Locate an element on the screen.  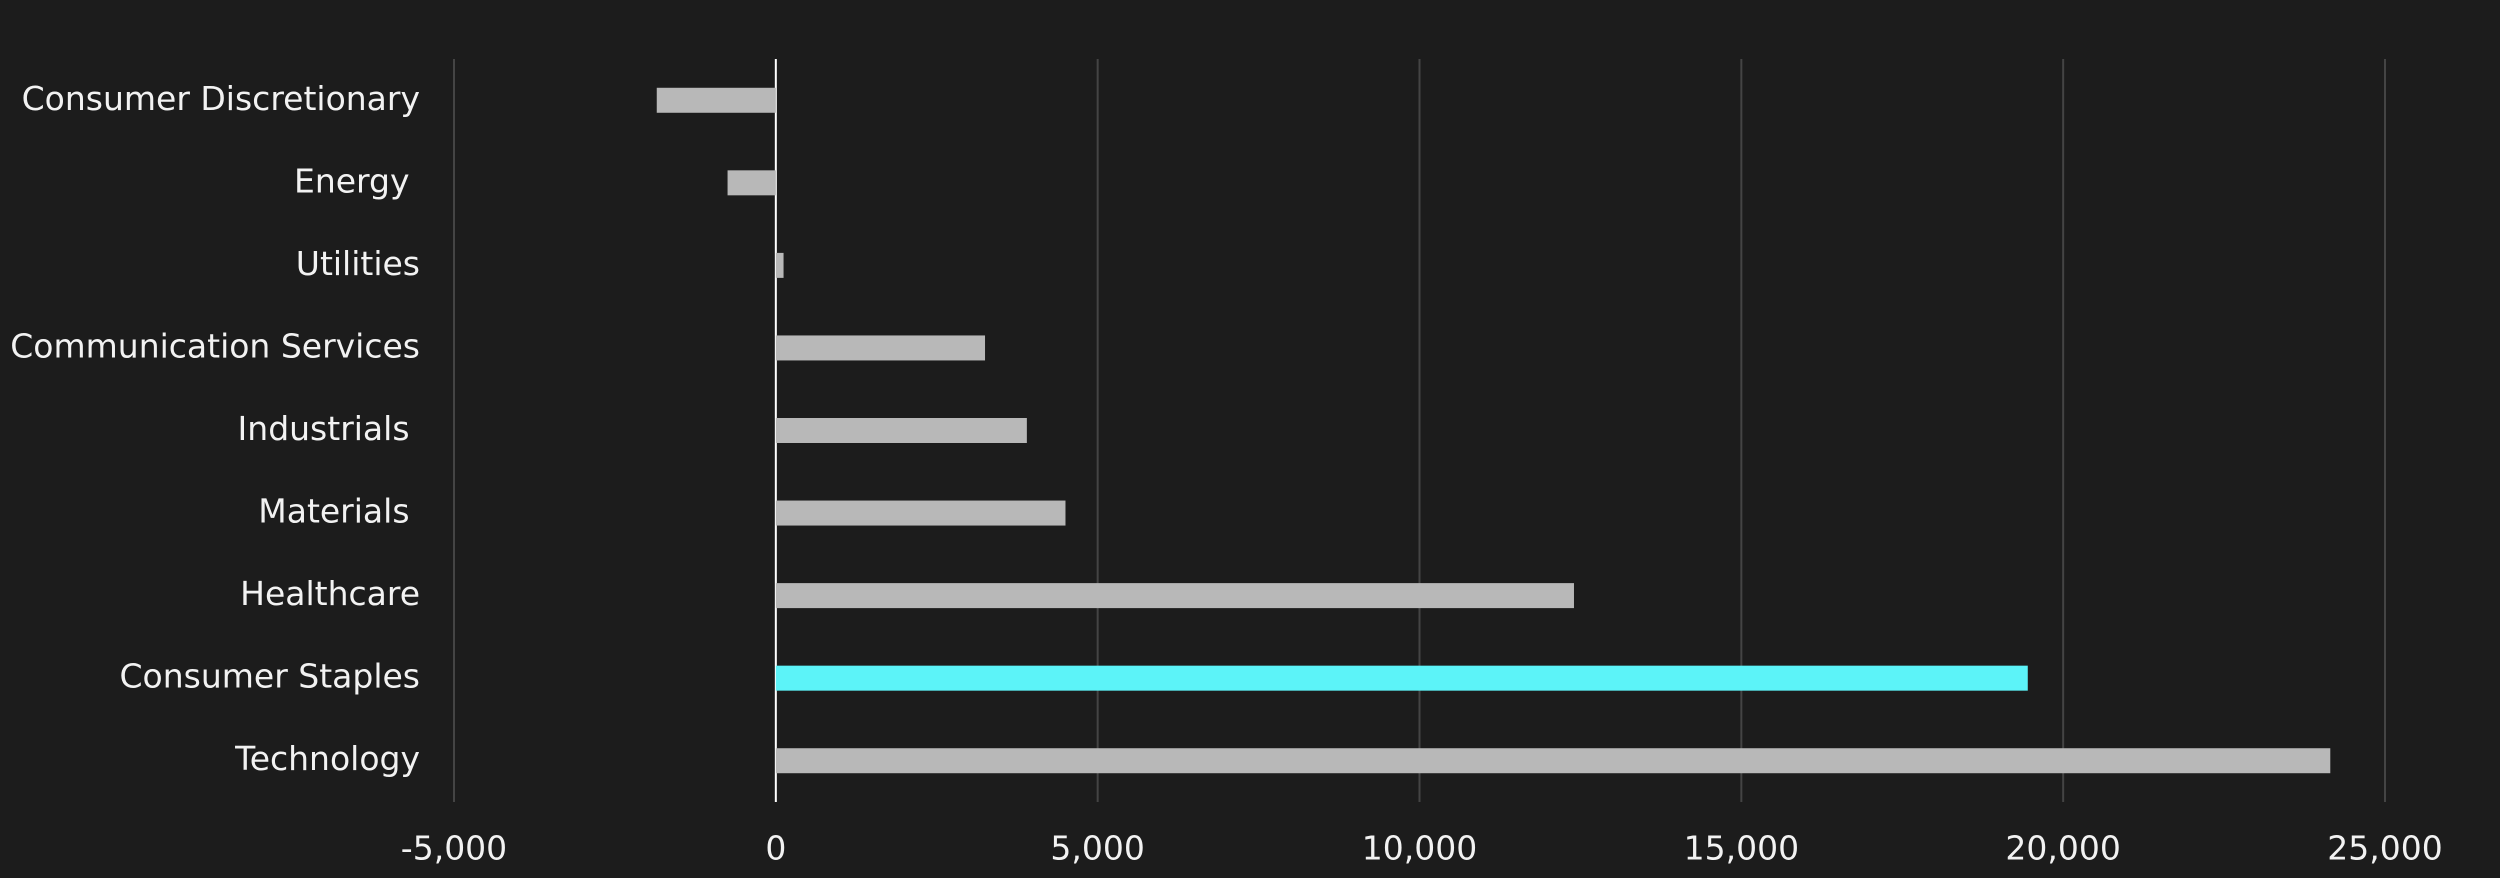
y-tick-label: Healthcare is located at coordinates (330, 593).